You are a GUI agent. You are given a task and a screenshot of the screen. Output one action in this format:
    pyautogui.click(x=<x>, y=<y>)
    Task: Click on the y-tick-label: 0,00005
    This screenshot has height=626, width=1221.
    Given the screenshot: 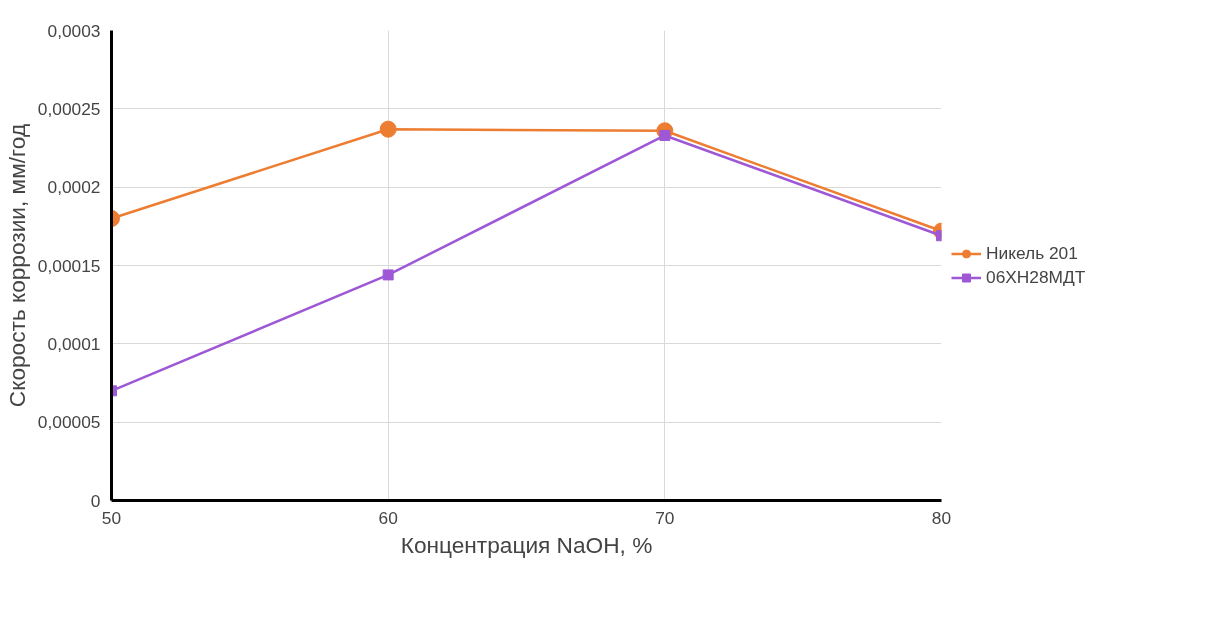 What is the action you would take?
    pyautogui.click(x=69, y=422)
    